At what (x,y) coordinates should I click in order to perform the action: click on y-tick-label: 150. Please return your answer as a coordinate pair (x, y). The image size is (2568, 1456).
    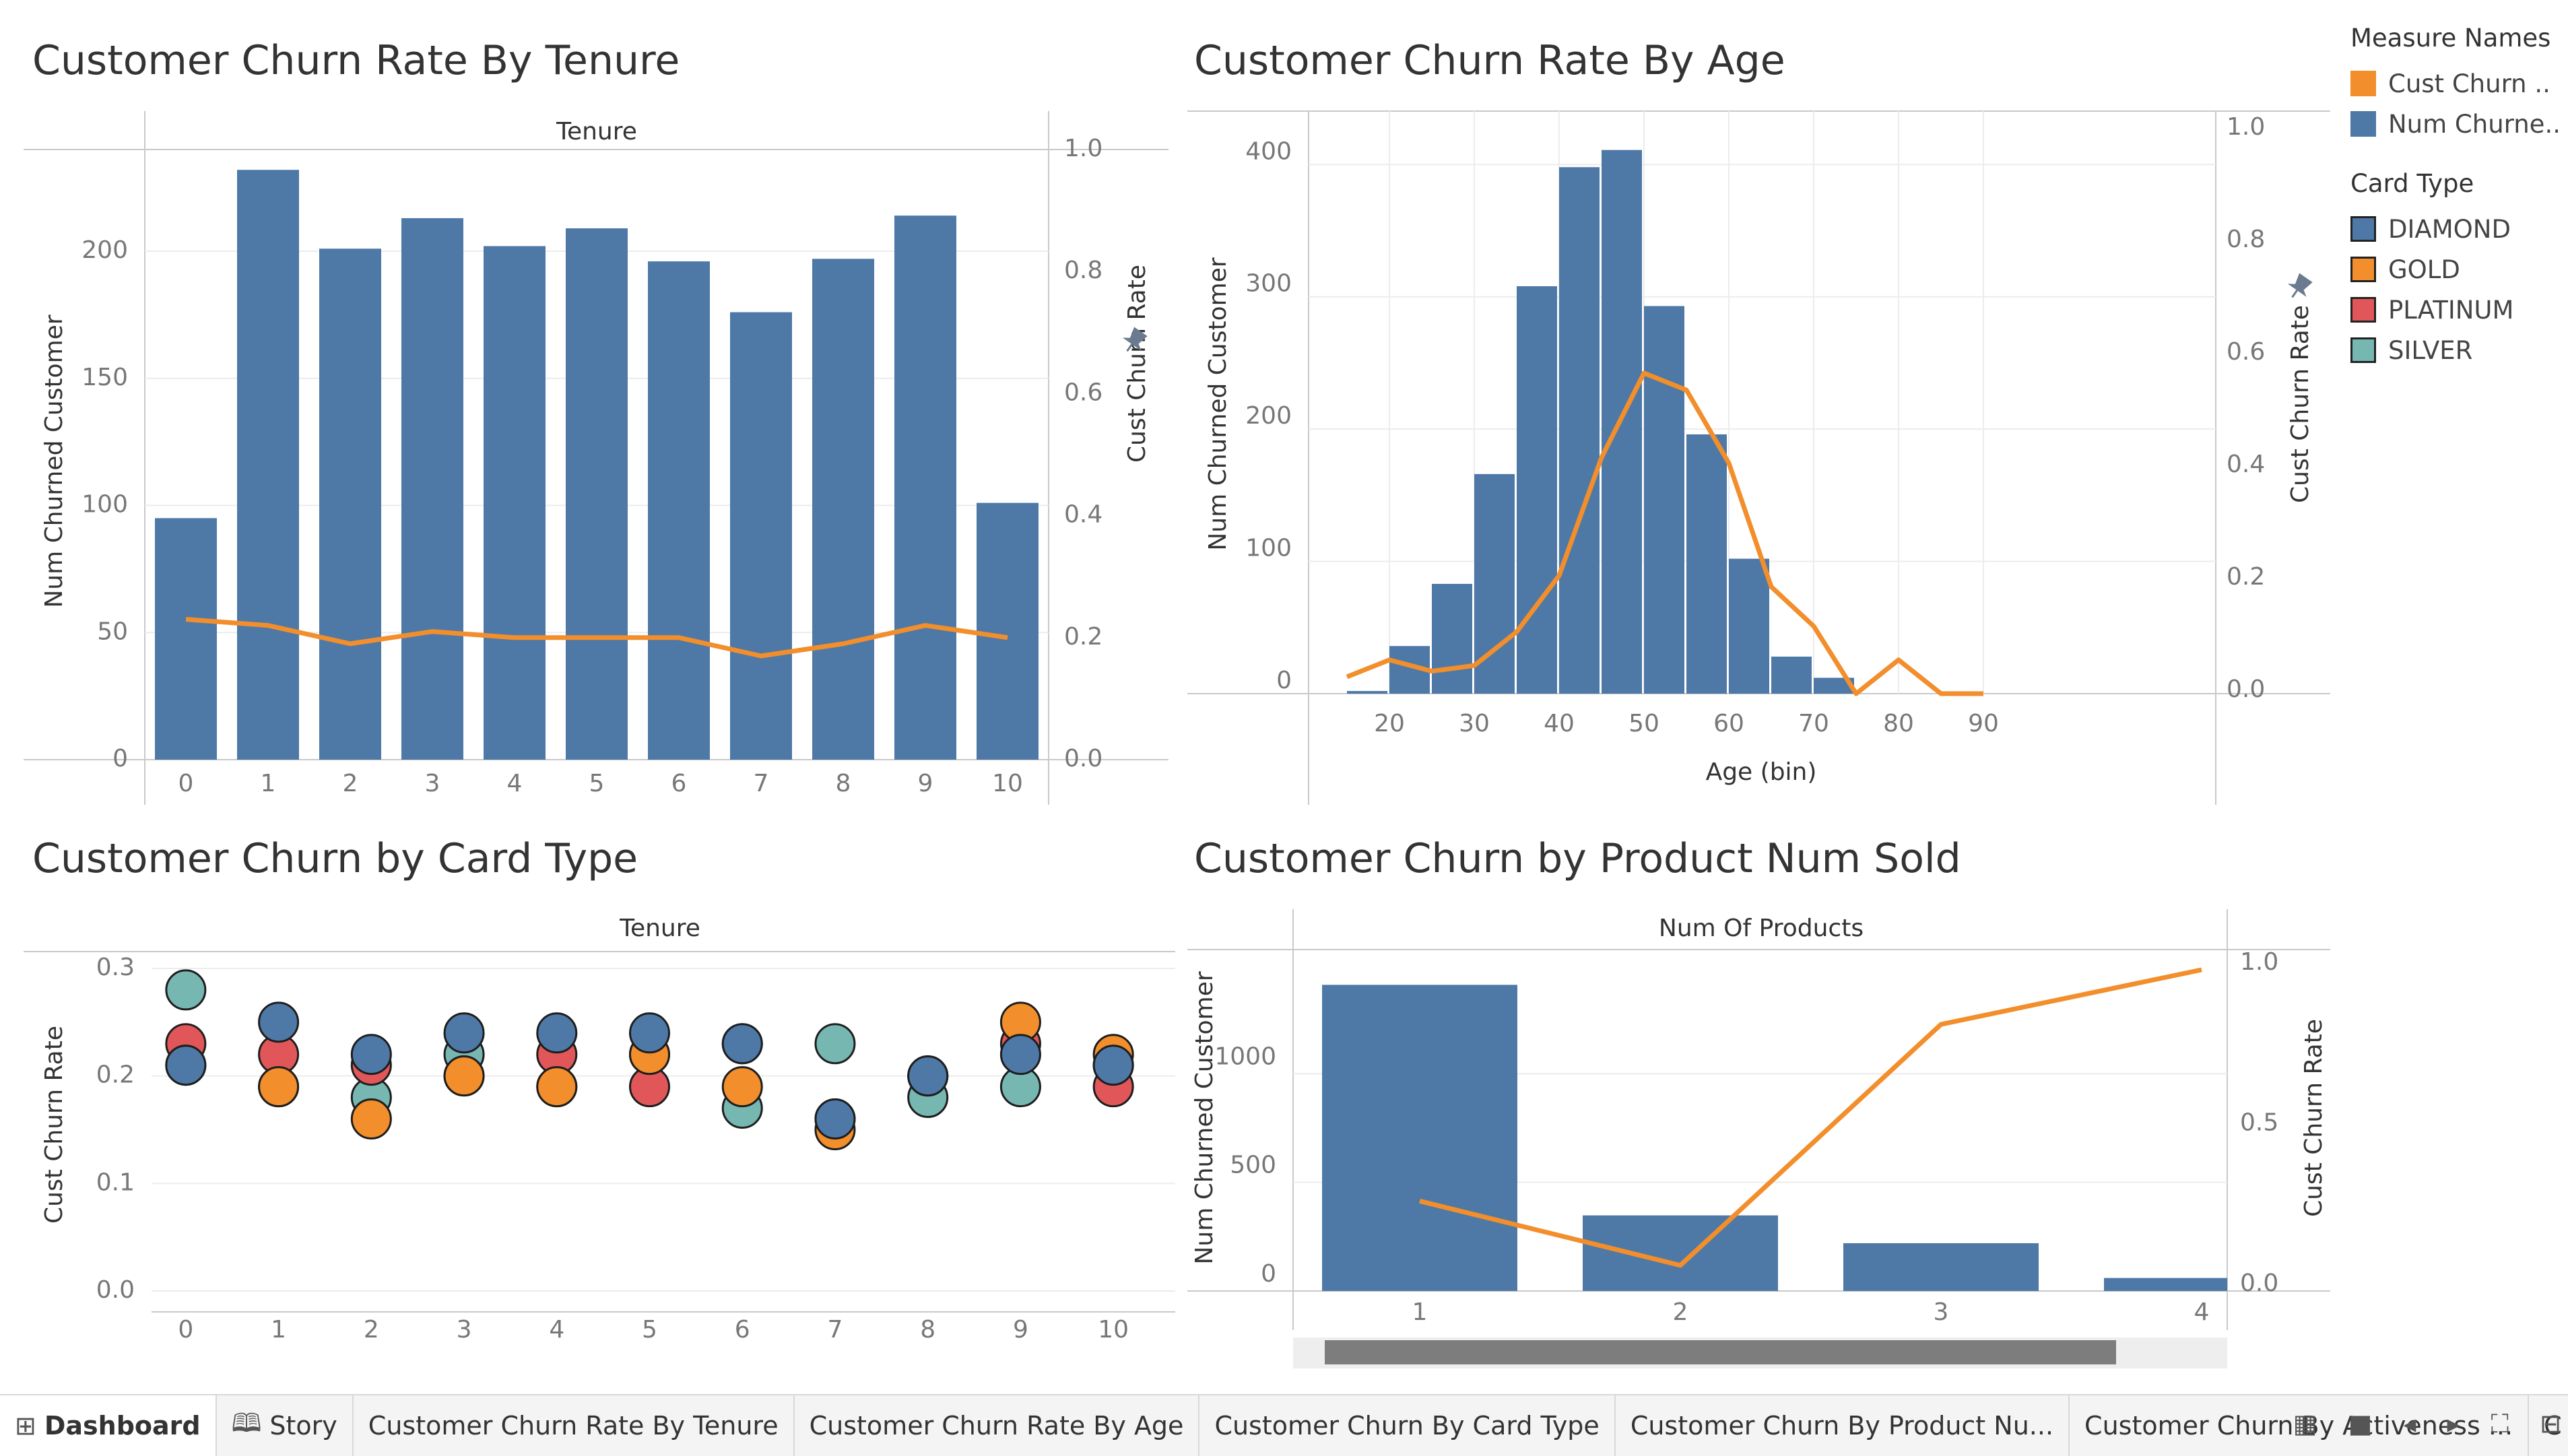
    Looking at the image, I should click on (104, 378).